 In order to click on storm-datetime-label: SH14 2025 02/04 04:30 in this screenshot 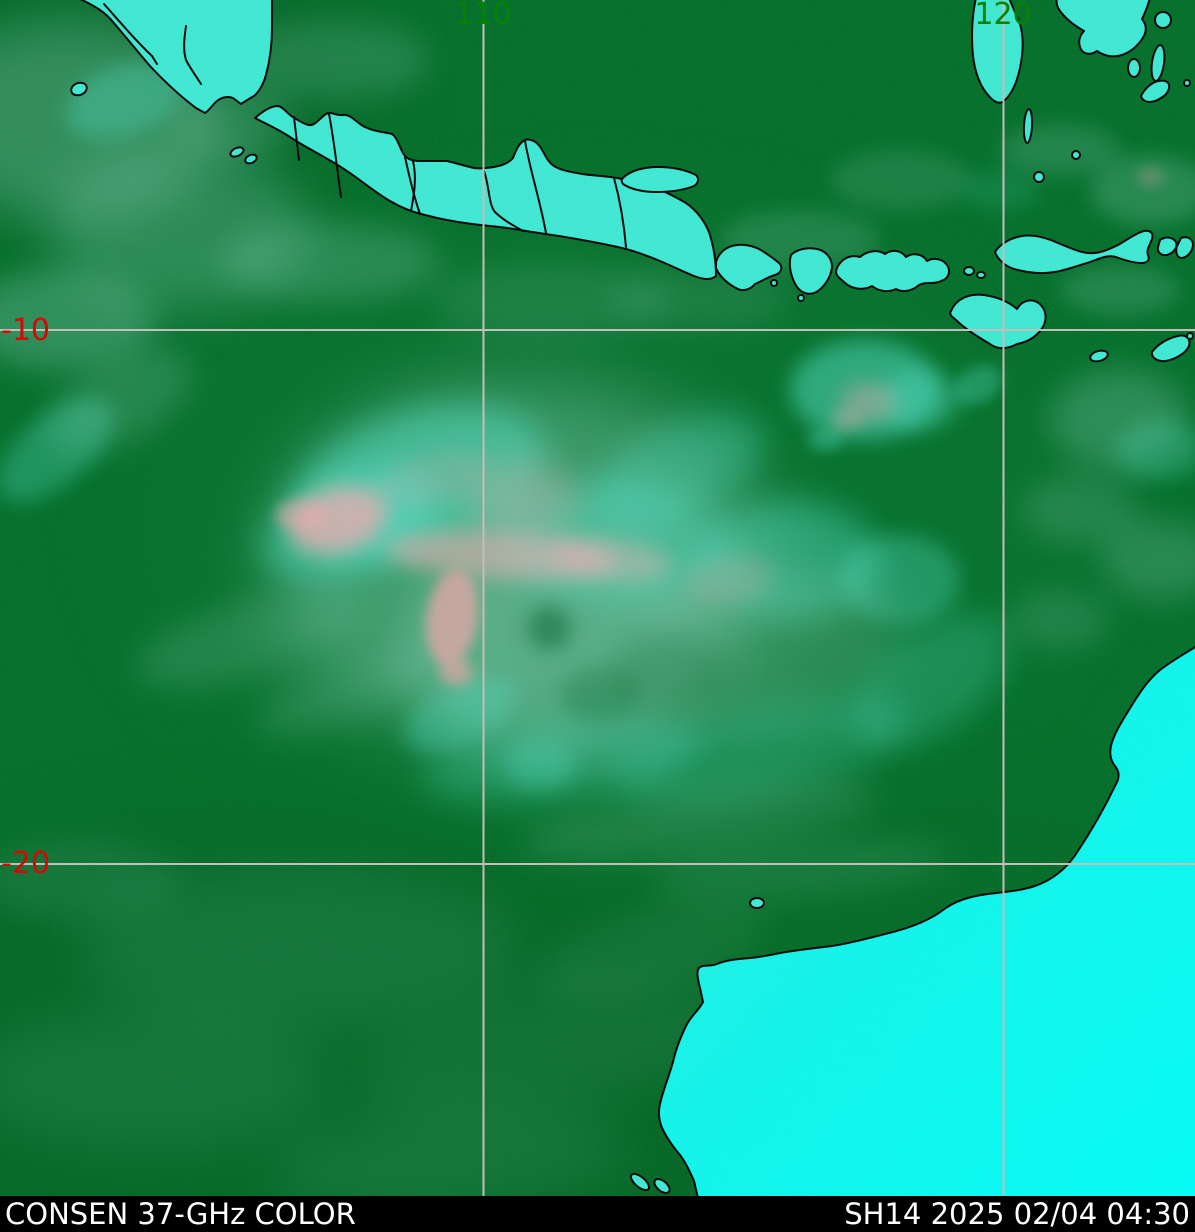, I will do `click(1017, 1214)`.